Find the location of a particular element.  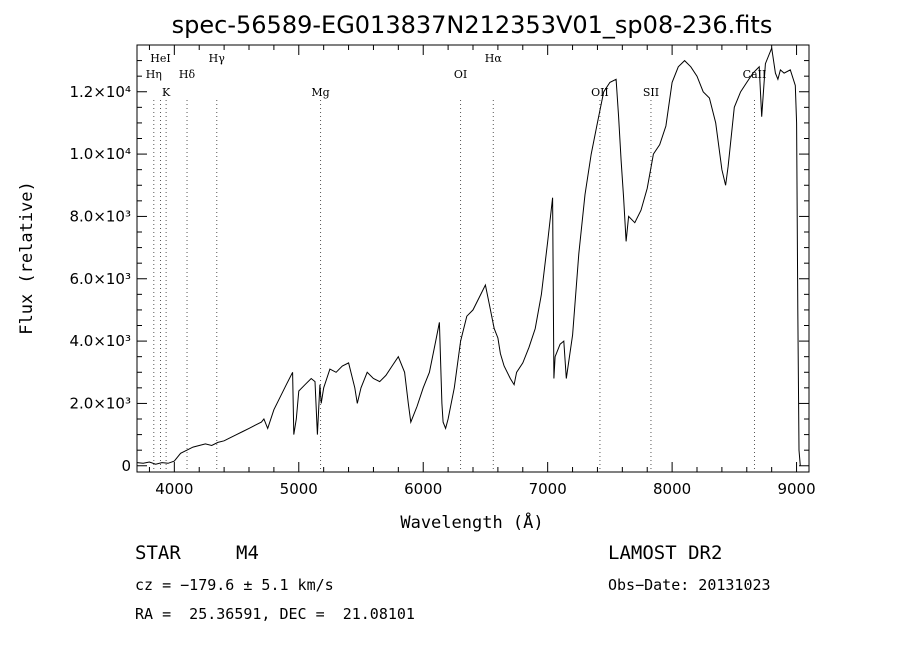

x-axis-label: Wavelength (Å) is located at coordinates (471, 522).